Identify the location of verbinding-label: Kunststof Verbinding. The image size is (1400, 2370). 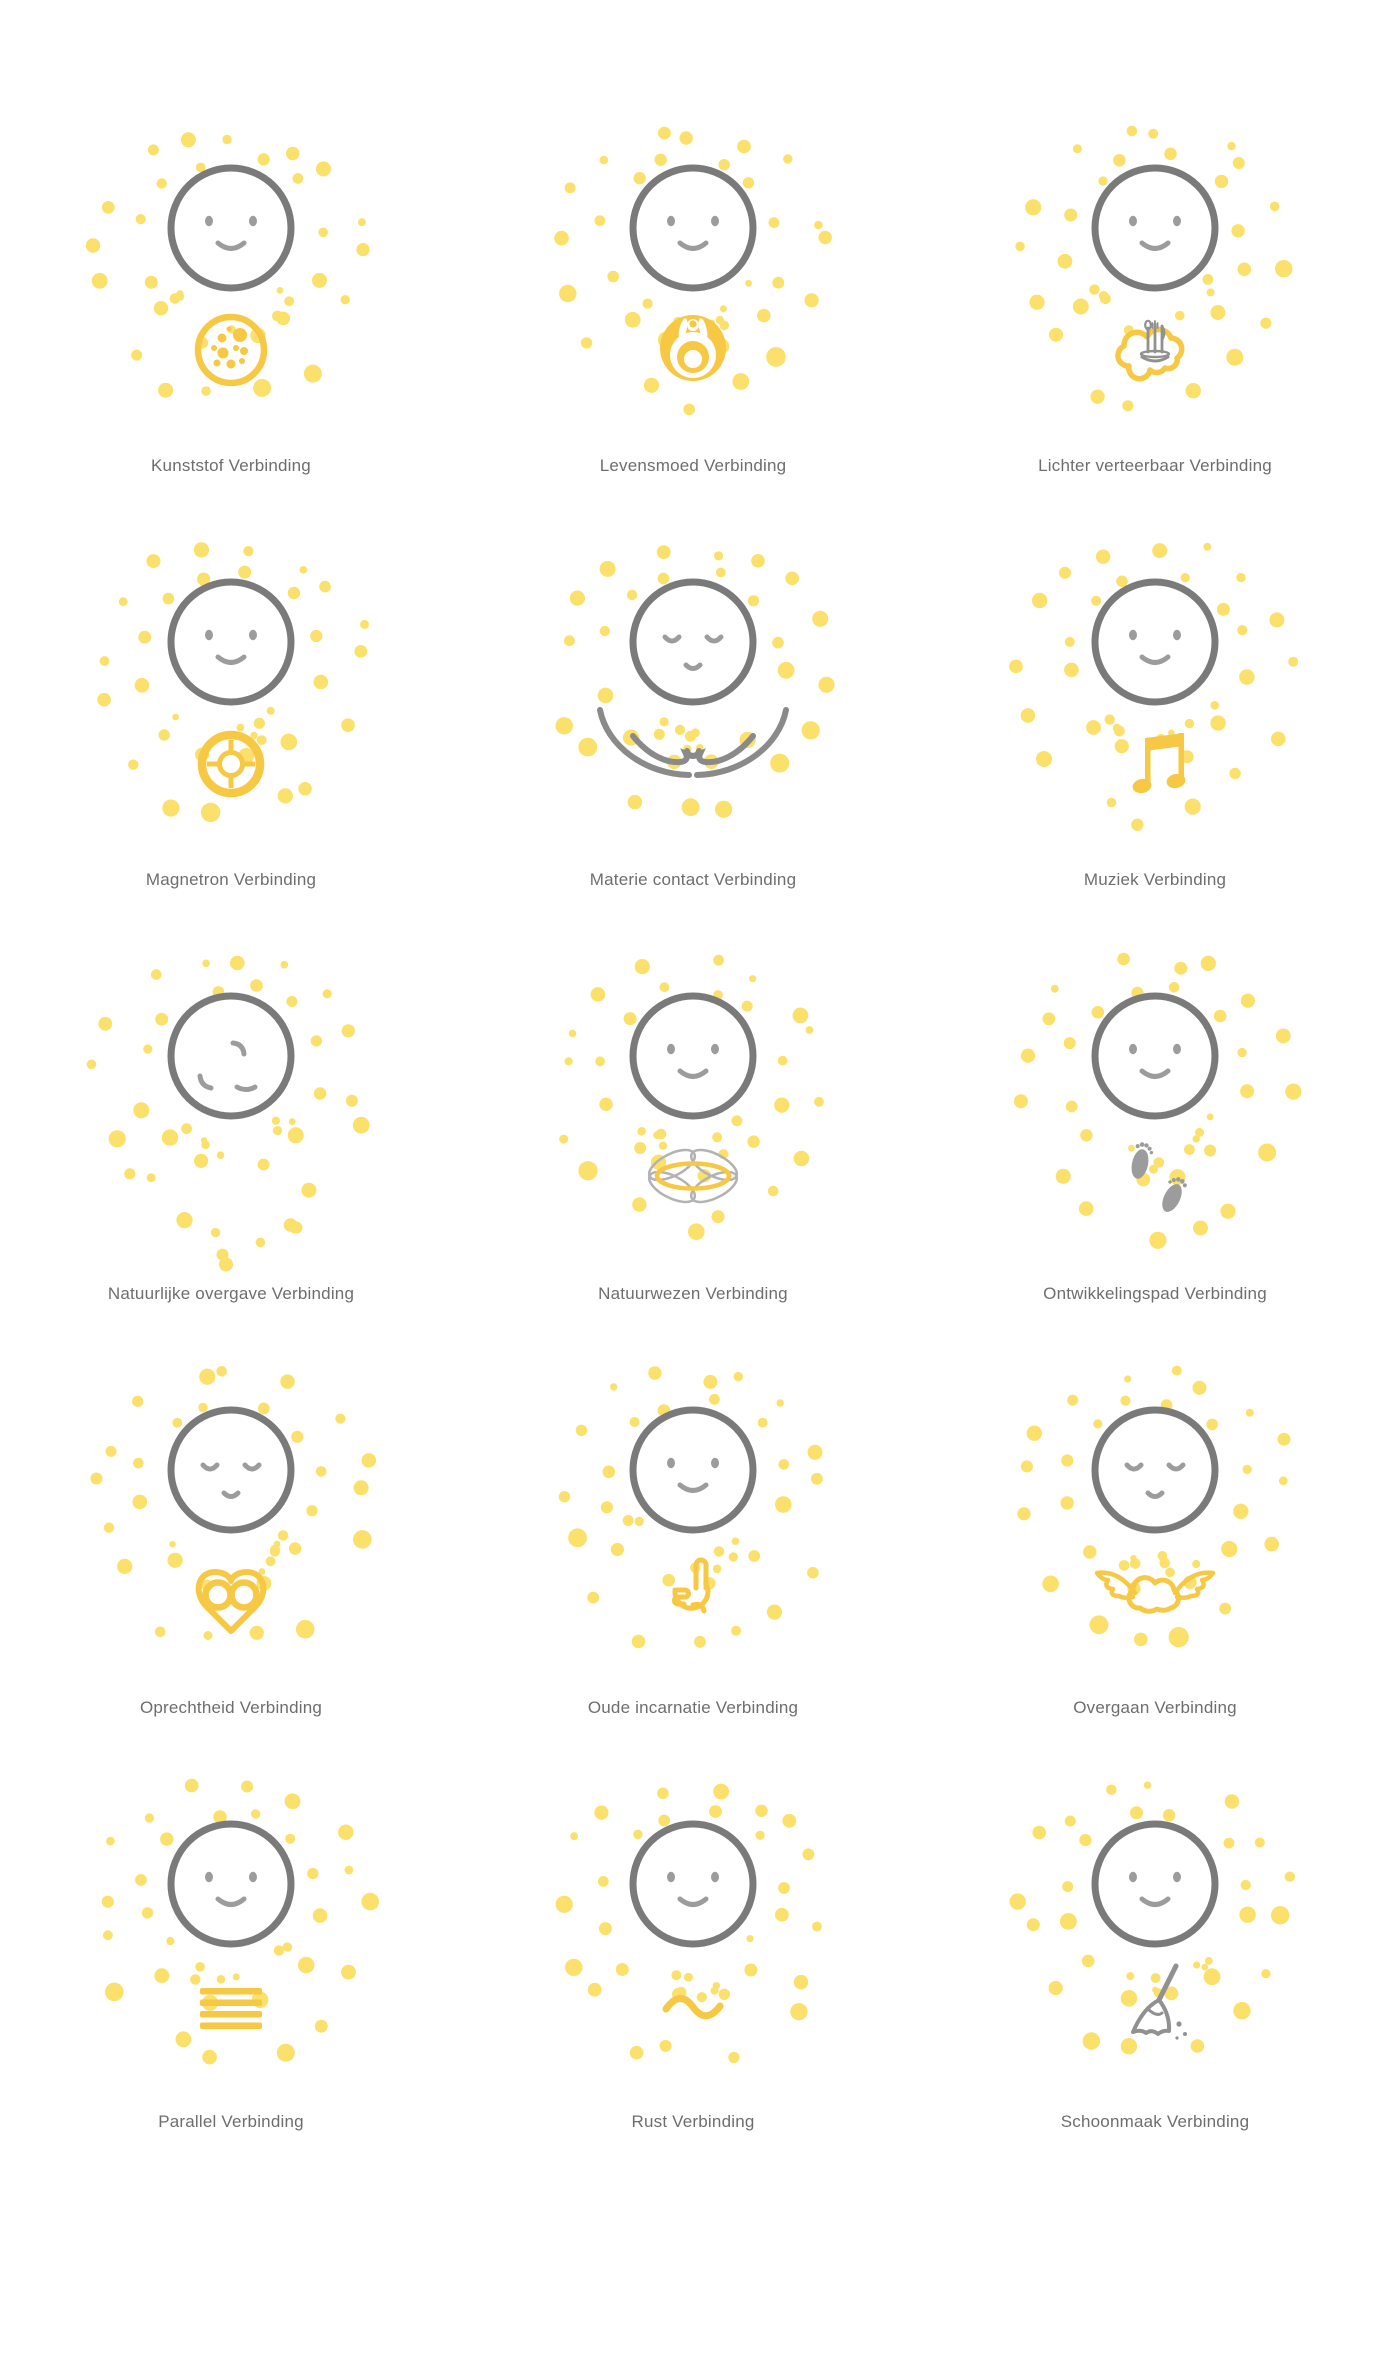
(231, 465).